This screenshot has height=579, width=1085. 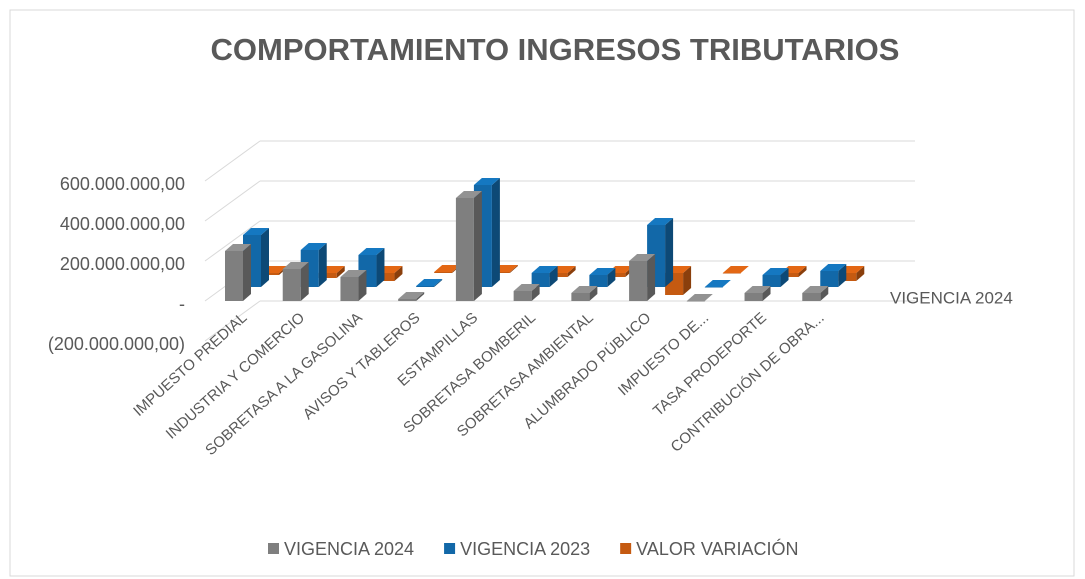 What do you see at coordinates (182, 304) in the screenshot?
I see `y-tick-label: -` at bounding box center [182, 304].